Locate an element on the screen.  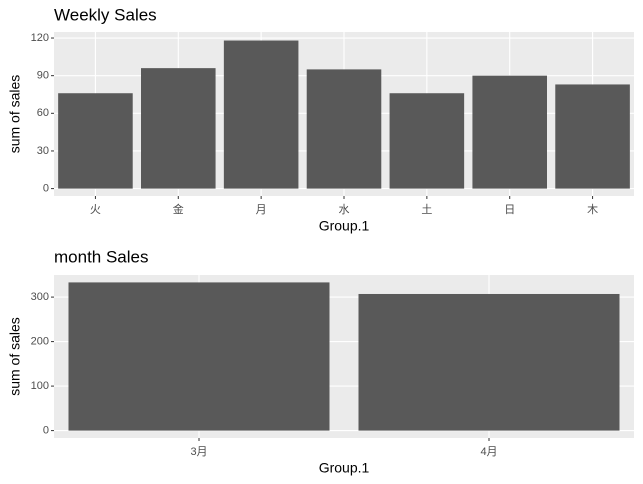
y-tick-label: 120 is located at coordinates (40, 38).